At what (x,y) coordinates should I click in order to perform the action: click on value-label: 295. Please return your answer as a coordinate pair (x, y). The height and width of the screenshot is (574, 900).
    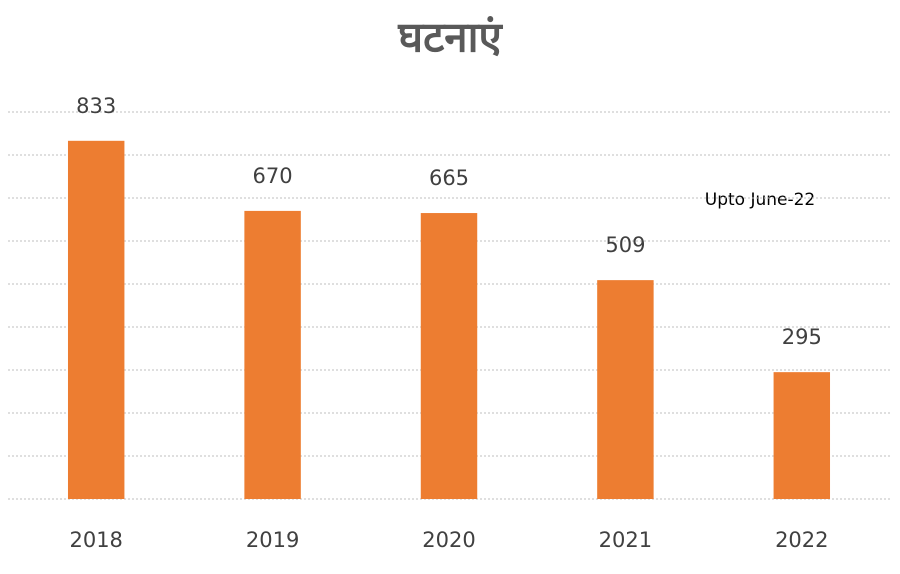
    Looking at the image, I should click on (802, 337).